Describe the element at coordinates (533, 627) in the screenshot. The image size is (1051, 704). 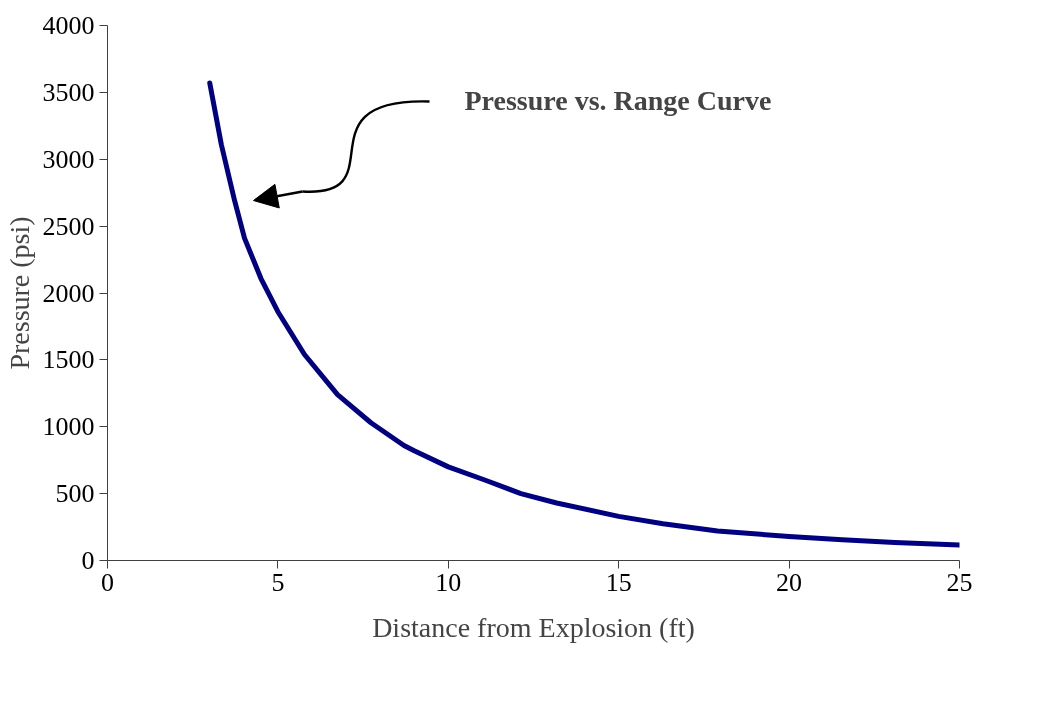
I see `x-axis-title: Distance from Explosion (ft)` at that location.